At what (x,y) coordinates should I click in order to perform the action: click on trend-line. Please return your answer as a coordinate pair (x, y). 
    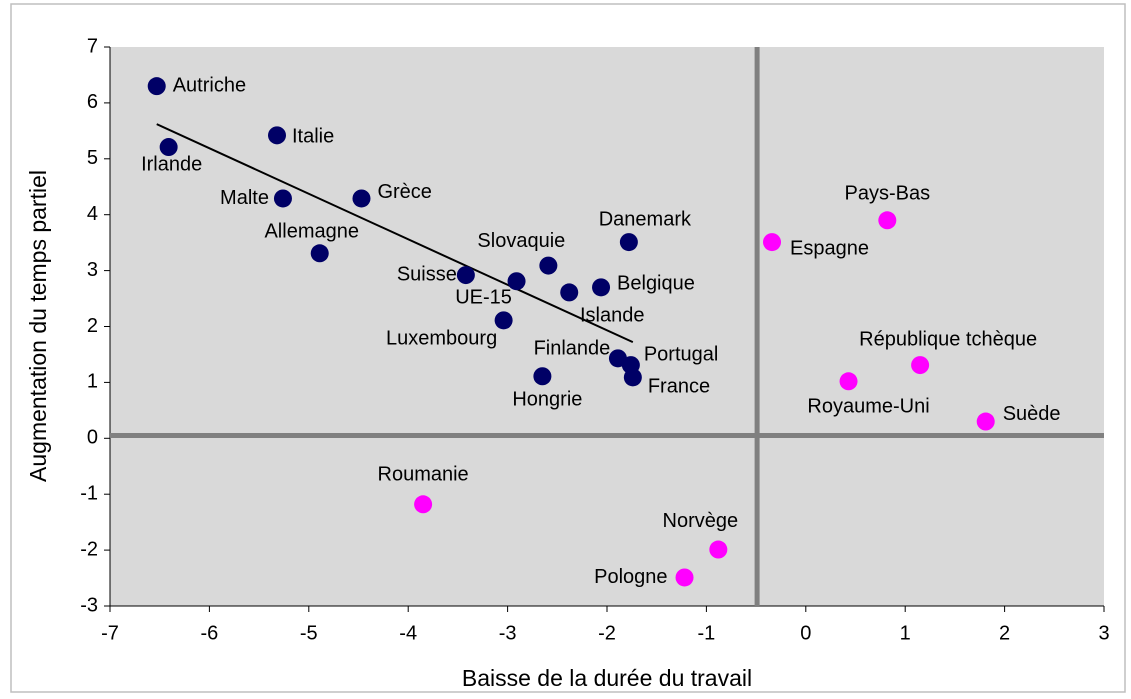
    Looking at the image, I should click on (395, 233).